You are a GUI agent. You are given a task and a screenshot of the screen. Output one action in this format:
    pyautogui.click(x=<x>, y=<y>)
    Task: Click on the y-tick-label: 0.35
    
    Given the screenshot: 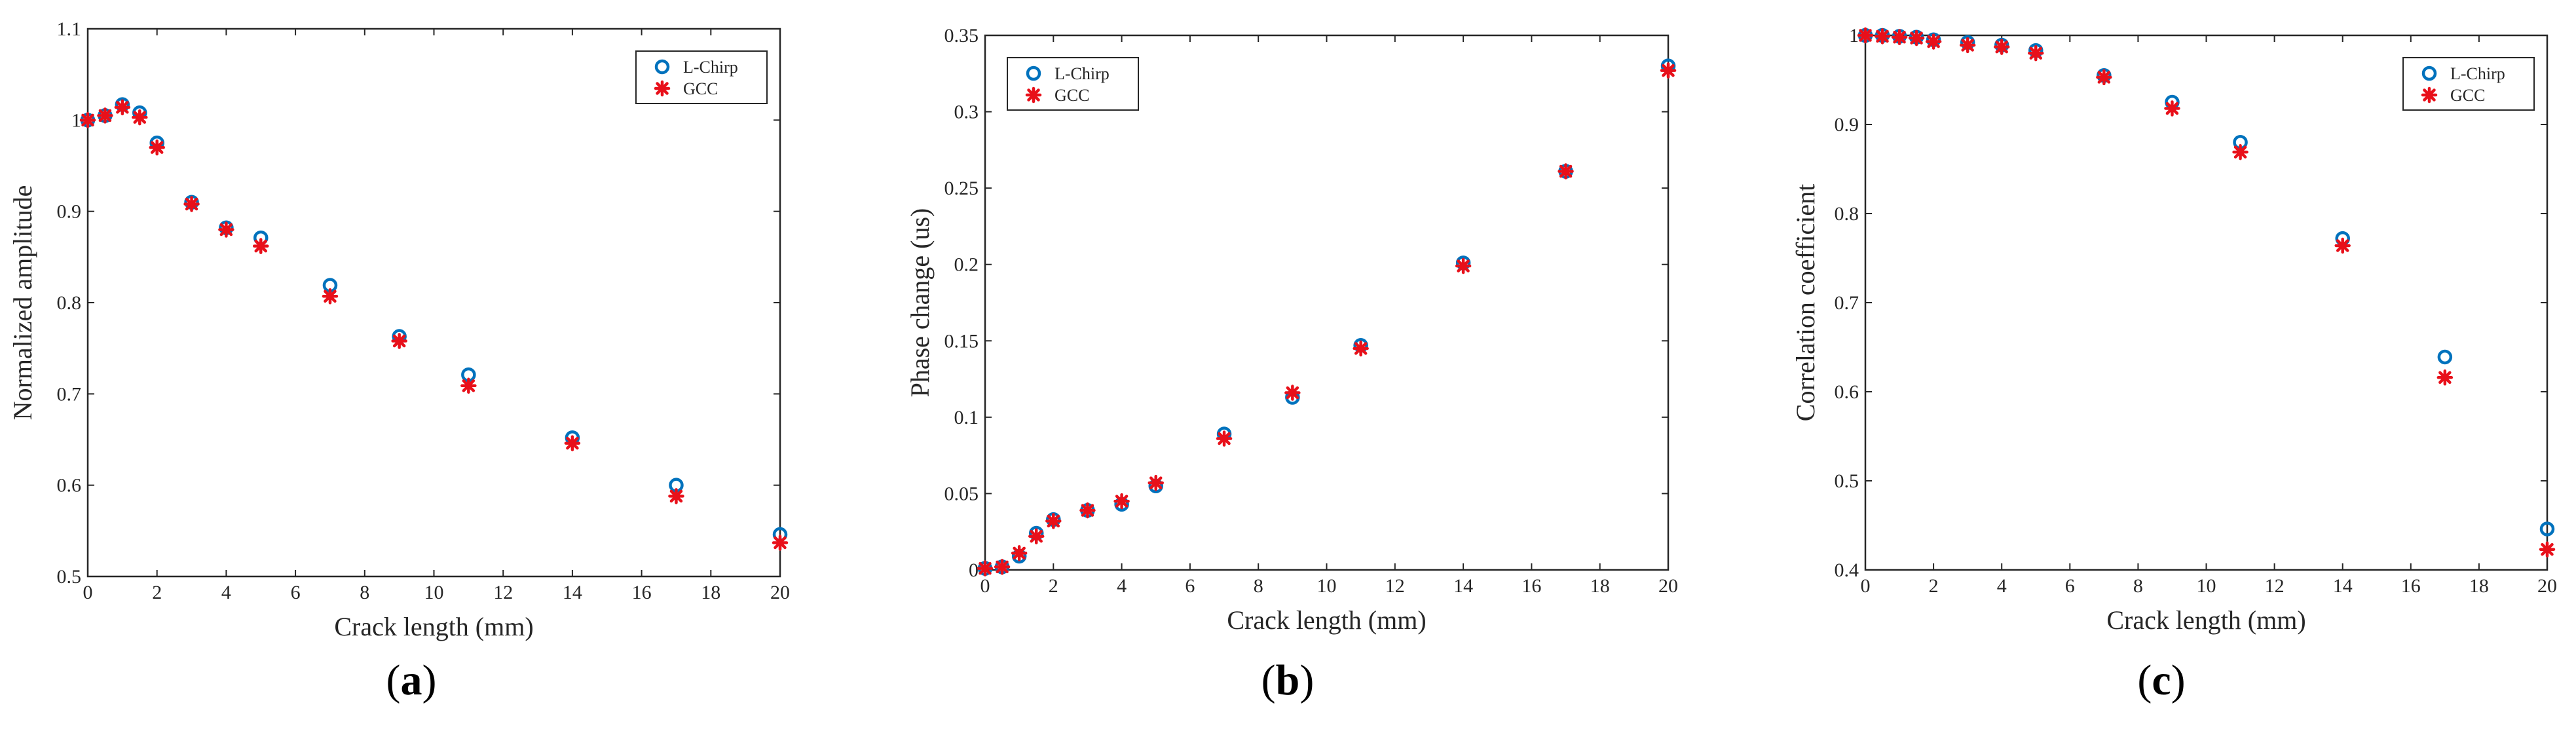 What is the action you would take?
    pyautogui.click(x=961, y=36)
    